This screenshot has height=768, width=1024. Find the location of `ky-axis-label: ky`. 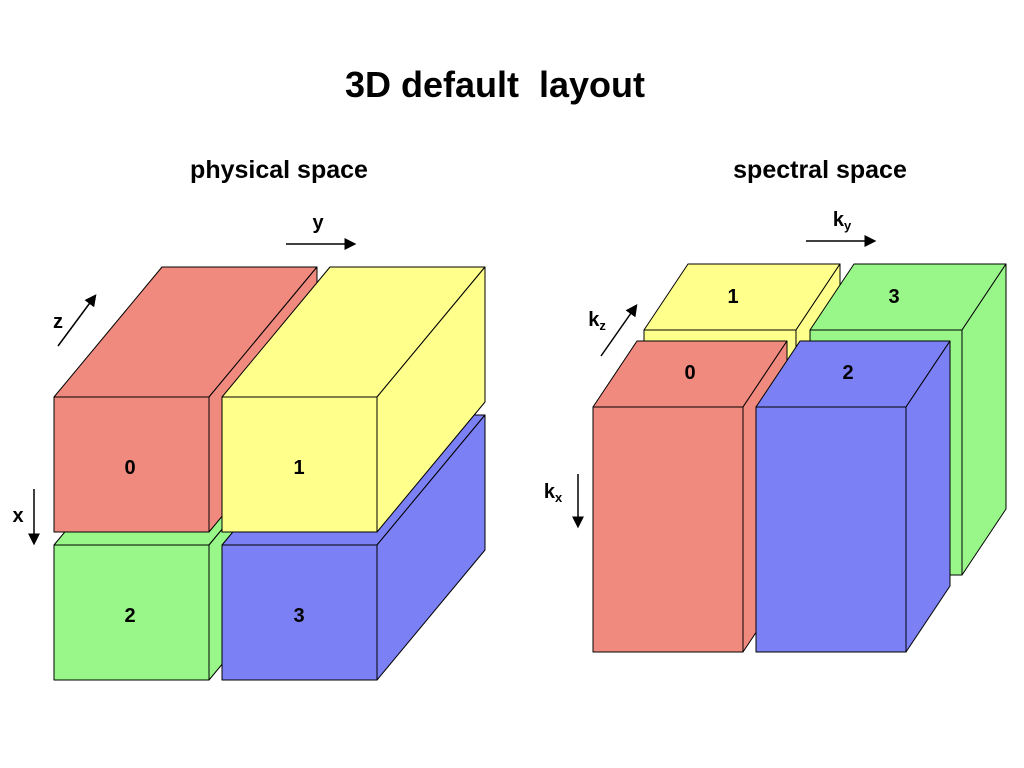

ky-axis-label: ky is located at coordinates (842, 221).